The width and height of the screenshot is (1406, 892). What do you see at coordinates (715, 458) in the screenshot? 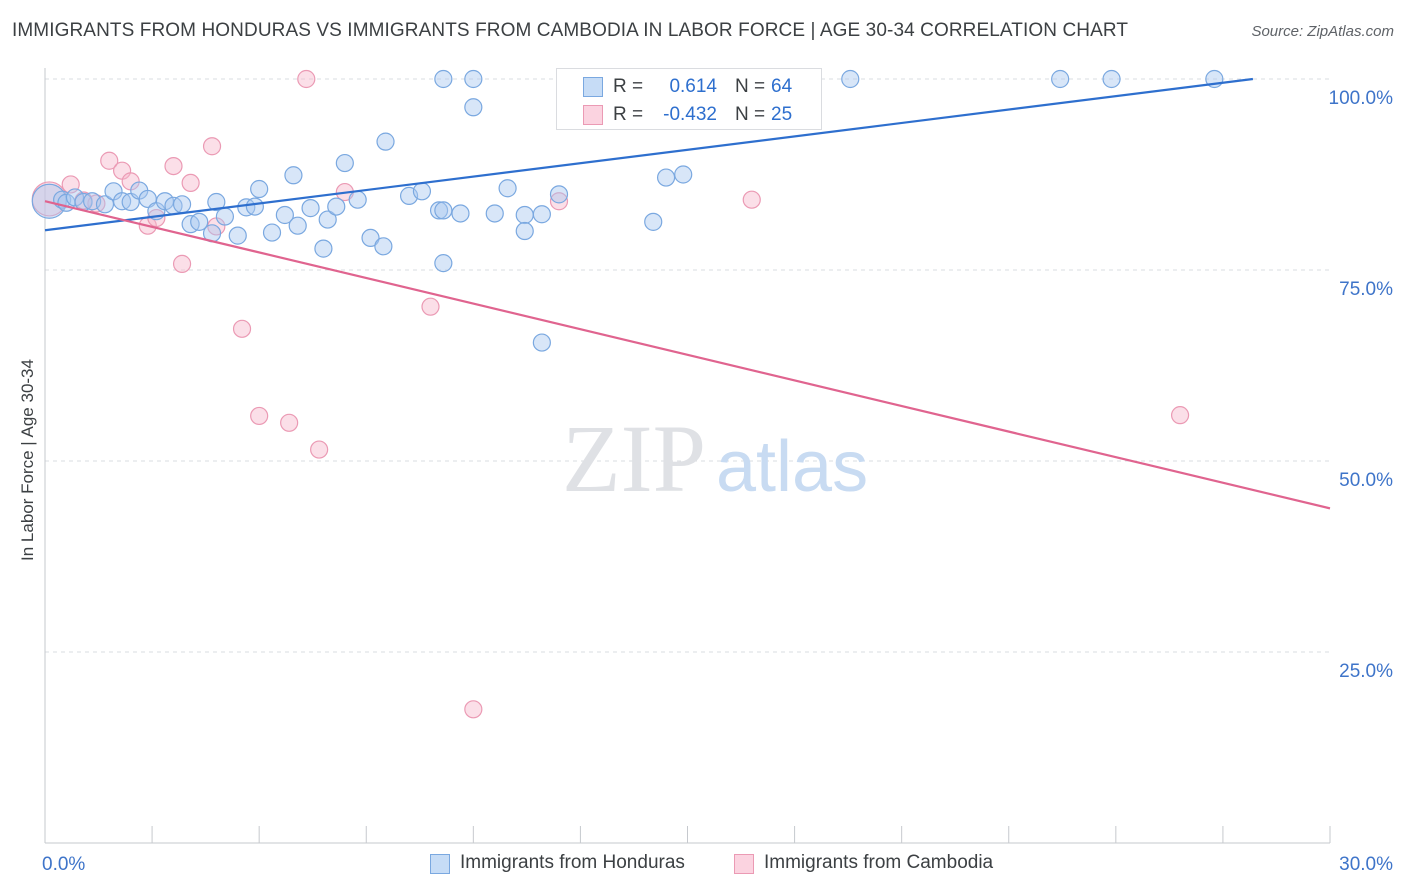
I see `watermark: ZIP atlas` at bounding box center [715, 458].